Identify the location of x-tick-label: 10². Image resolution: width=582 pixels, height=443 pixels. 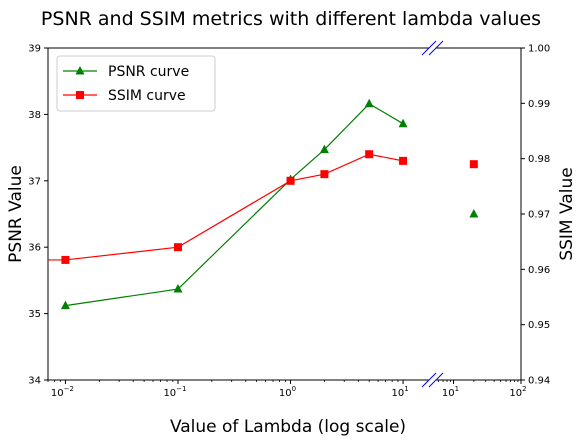
(517, 392).